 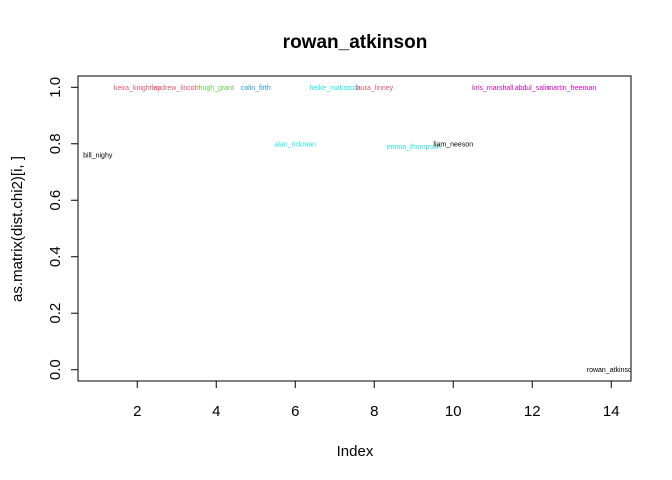 What do you see at coordinates (216, 88) in the screenshot?
I see `data-point-label: hugh_grant` at bounding box center [216, 88].